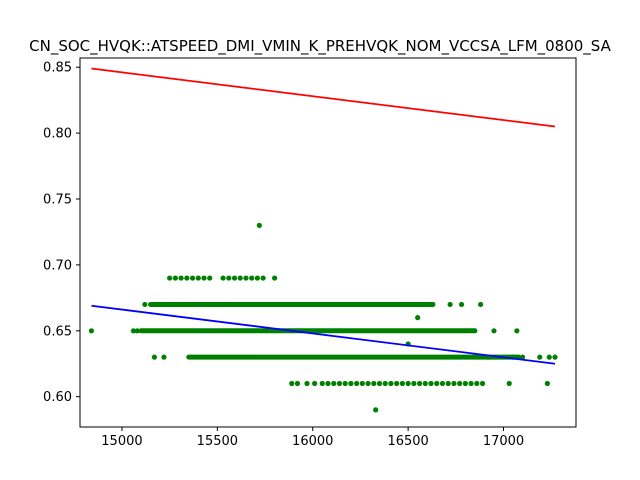 Image resolution: width=640 pixels, height=480 pixels. I want to click on y-tick-label: 0.75, so click(57, 200).